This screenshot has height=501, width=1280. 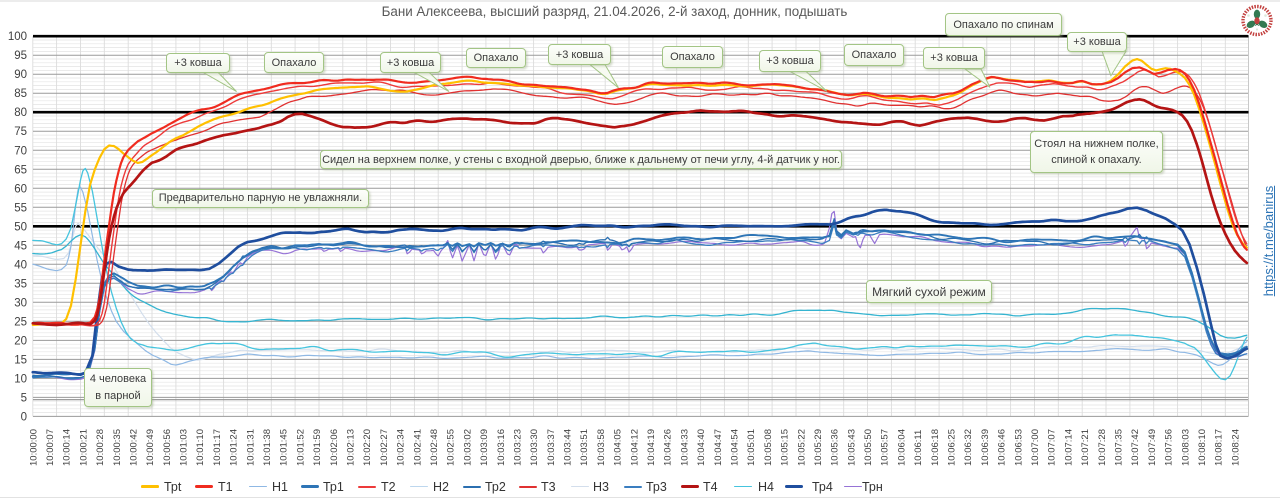 I want to click on svg-text: 10:07:00, so click(x=1035, y=447).